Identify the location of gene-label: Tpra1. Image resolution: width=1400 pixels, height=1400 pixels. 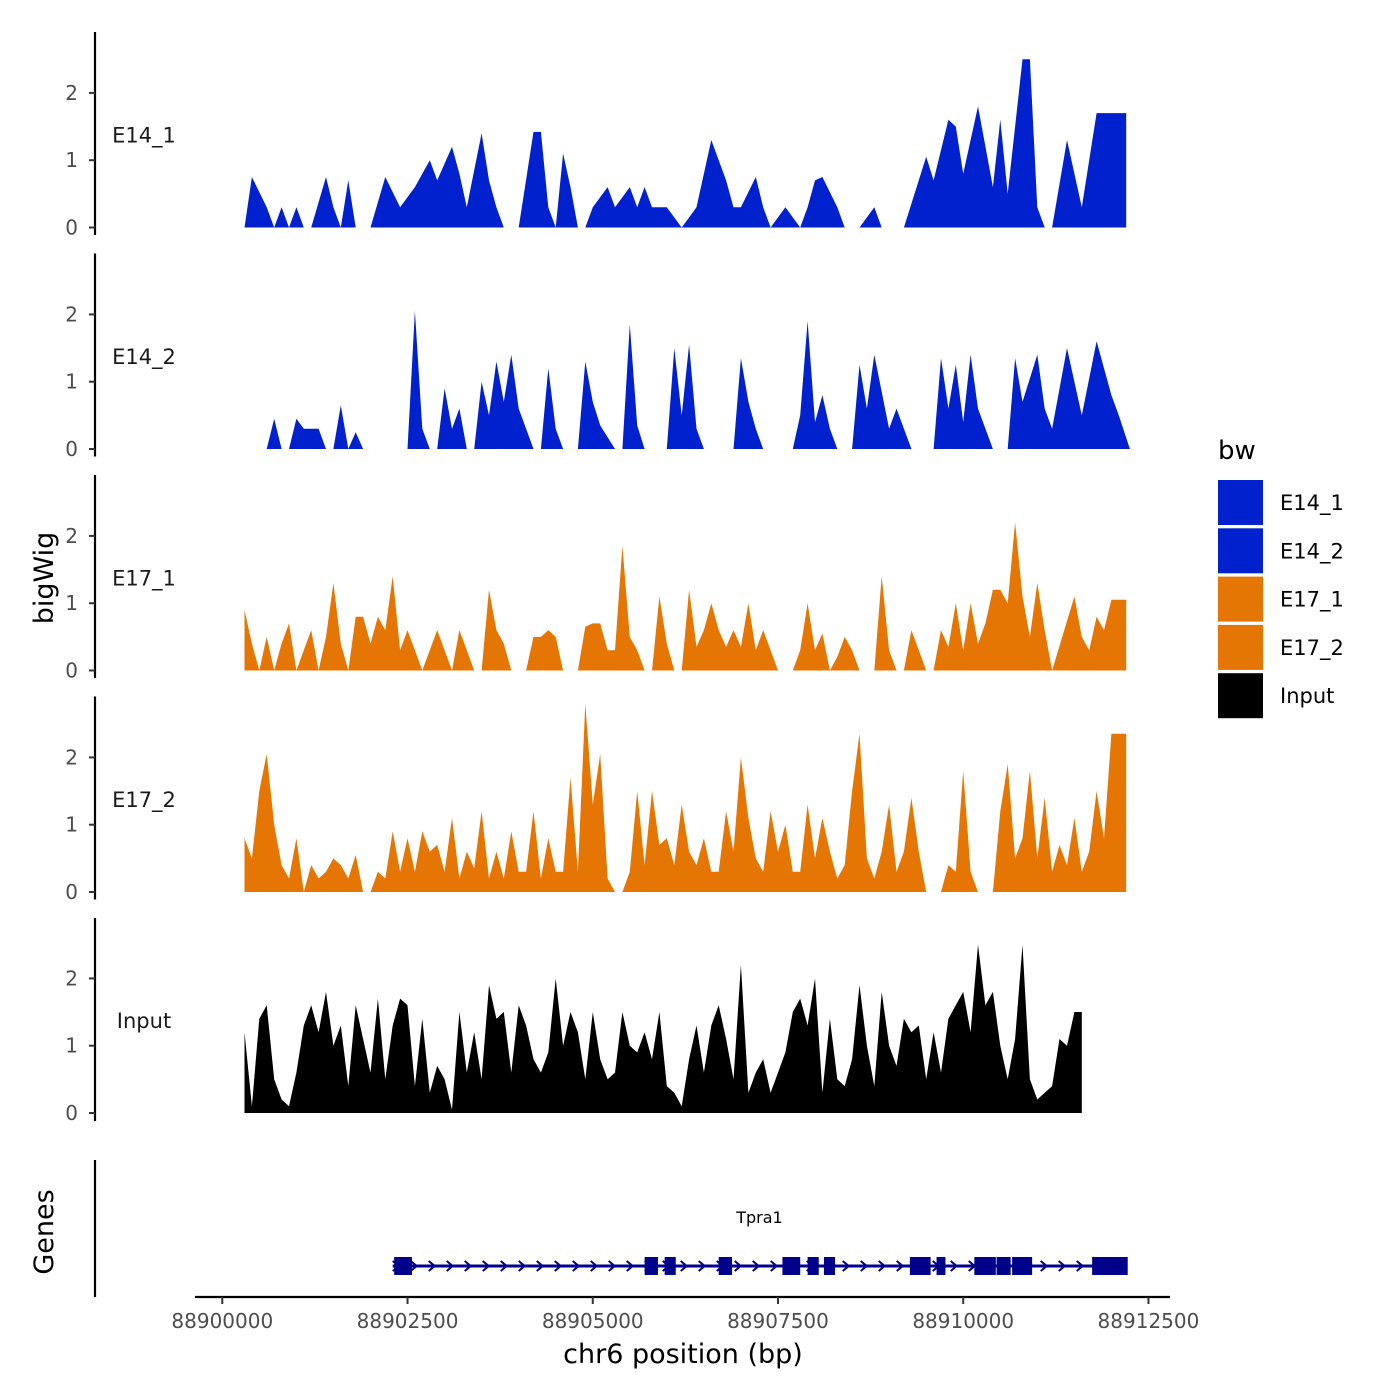
(759, 1217).